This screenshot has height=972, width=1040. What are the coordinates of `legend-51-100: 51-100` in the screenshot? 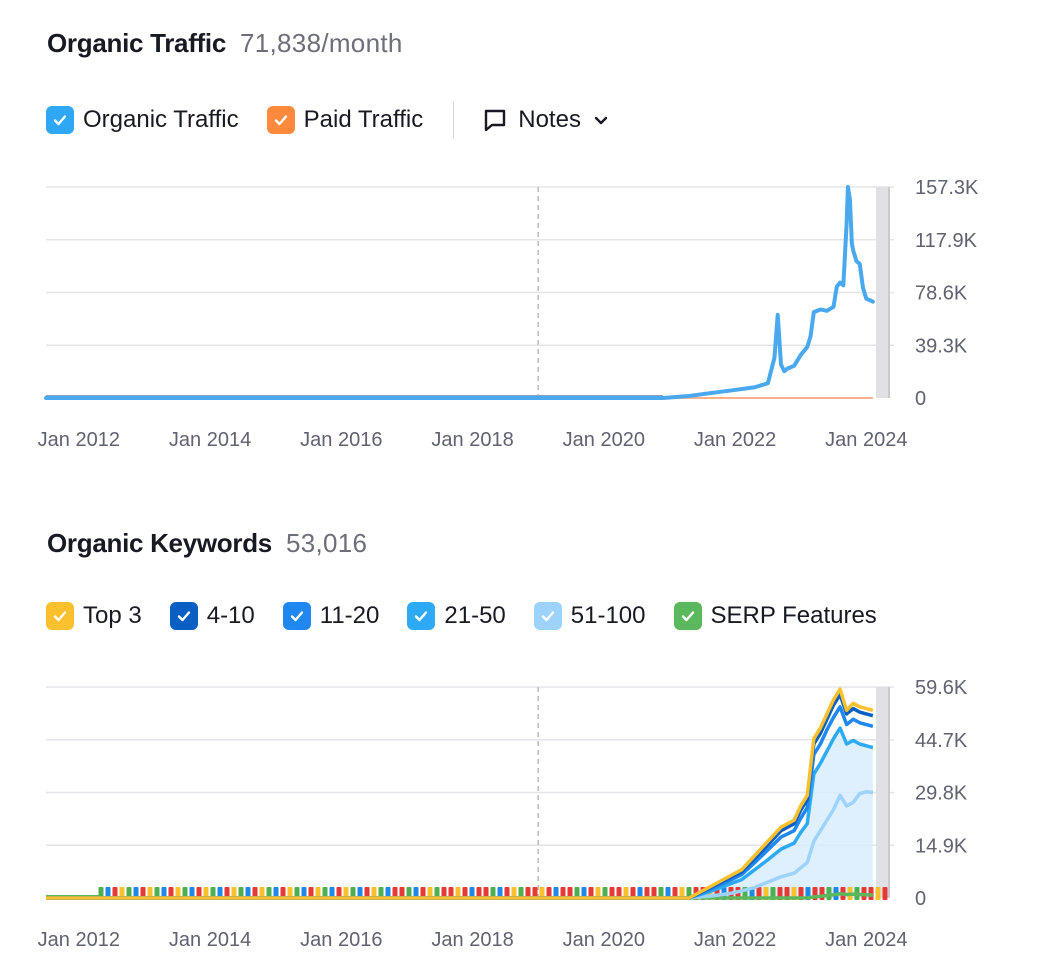 It's located at (589, 616).